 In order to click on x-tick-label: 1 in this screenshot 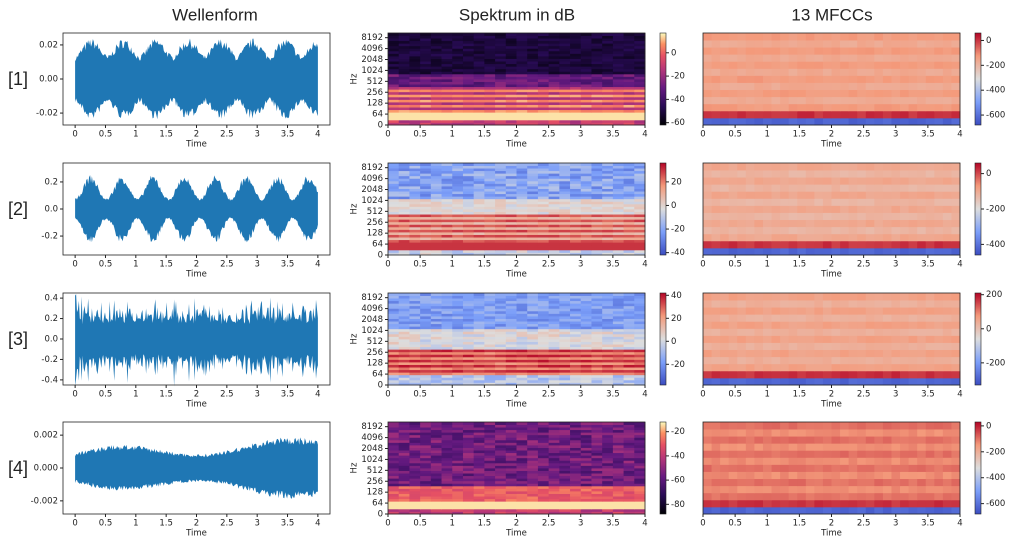, I will do `click(452, 395)`.